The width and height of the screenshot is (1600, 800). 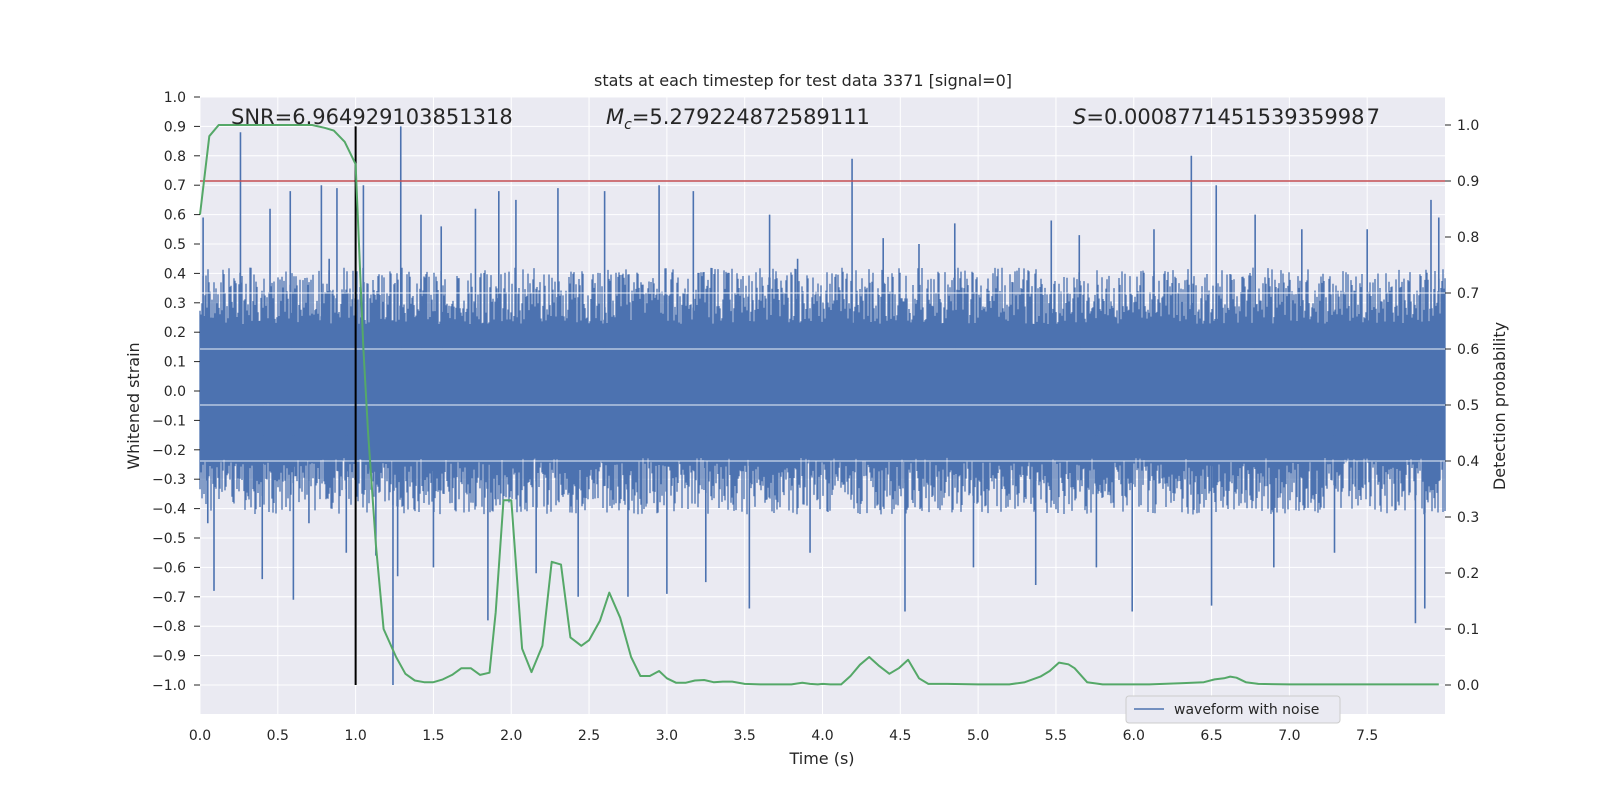 What do you see at coordinates (169, 627) in the screenshot?
I see `y-tick-label: −0.8` at bounding box center [169, 627].